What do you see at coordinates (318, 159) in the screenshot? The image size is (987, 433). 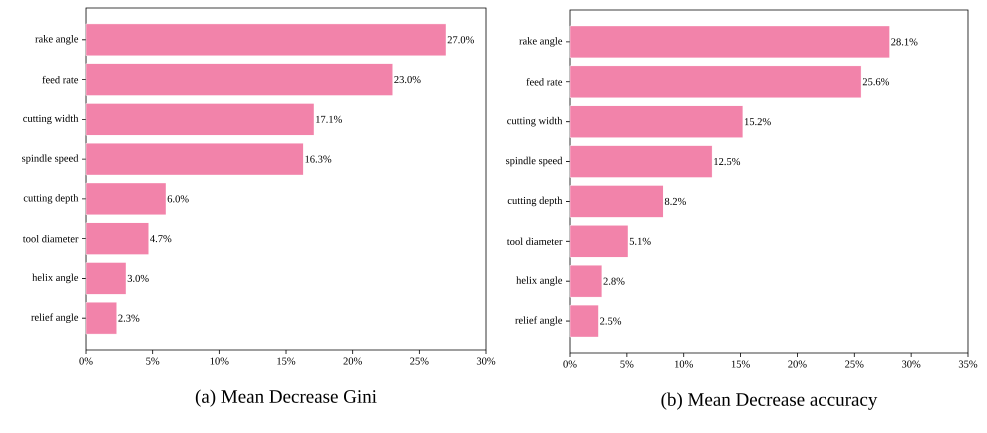 I see `data-label: 16.3%` at bounding box center [318, 159].